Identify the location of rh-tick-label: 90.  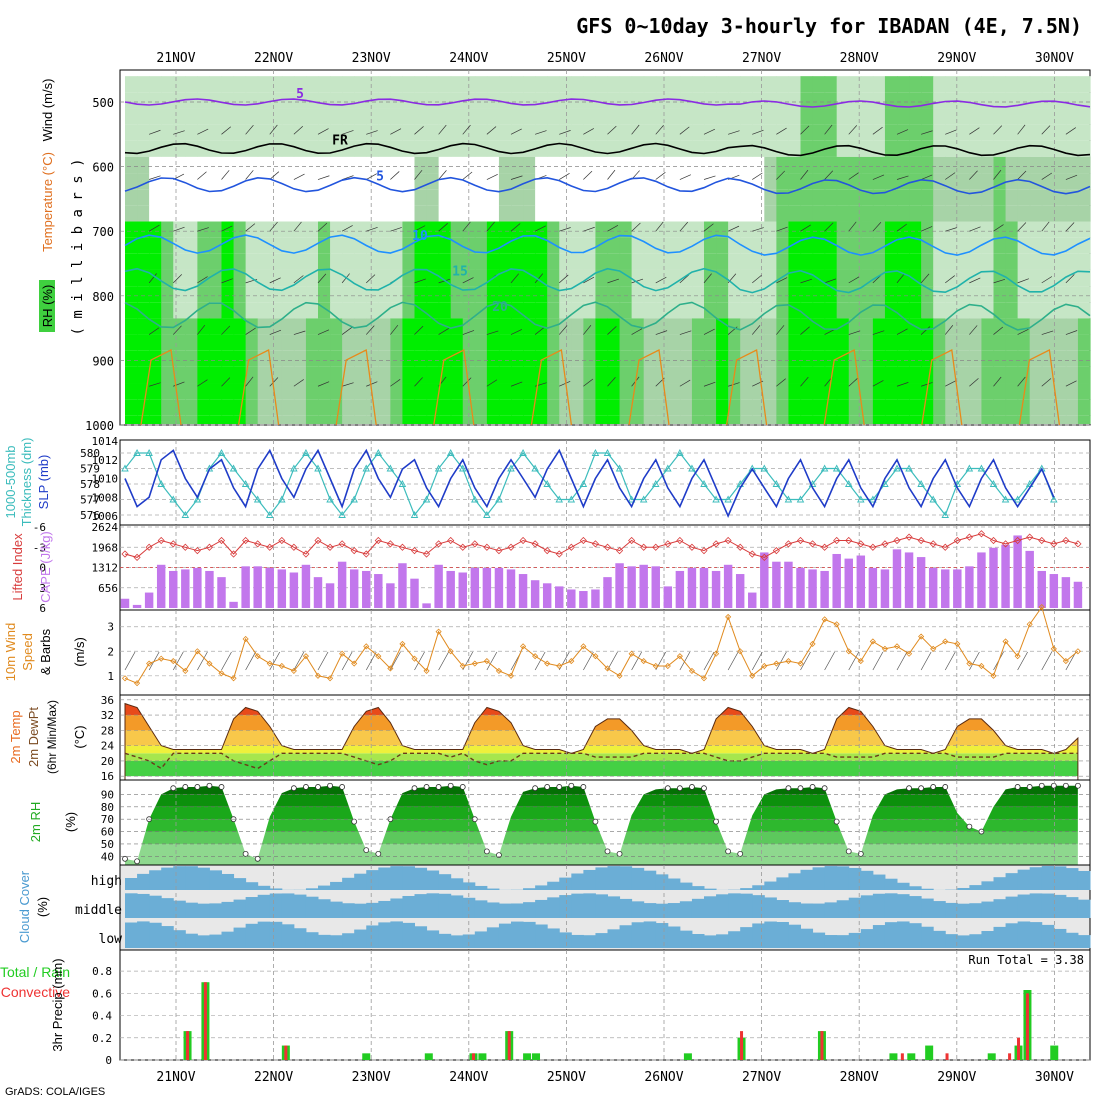
(107, 794).